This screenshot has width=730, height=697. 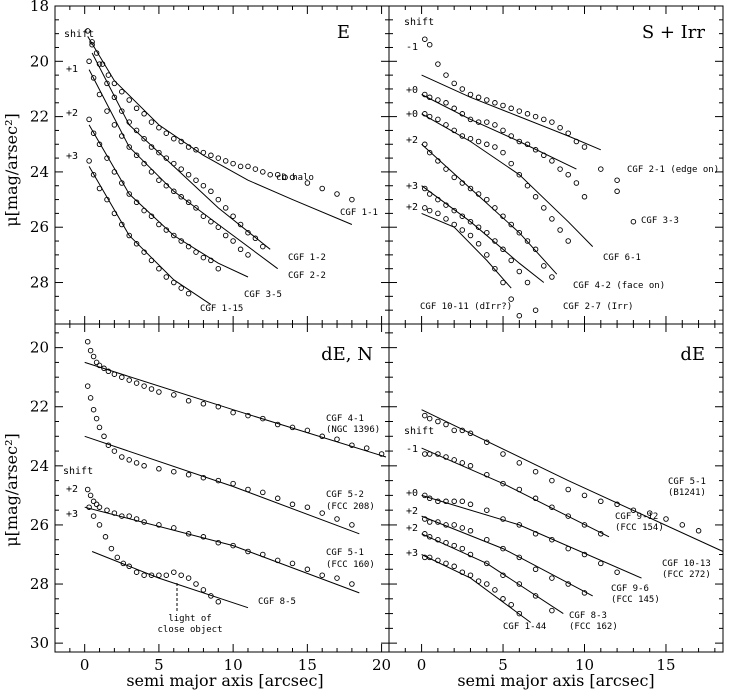 What do you see at coordinates (72, 489) in the screenshot?
I see `shift-label: +2` at bounding box center [72, 489].